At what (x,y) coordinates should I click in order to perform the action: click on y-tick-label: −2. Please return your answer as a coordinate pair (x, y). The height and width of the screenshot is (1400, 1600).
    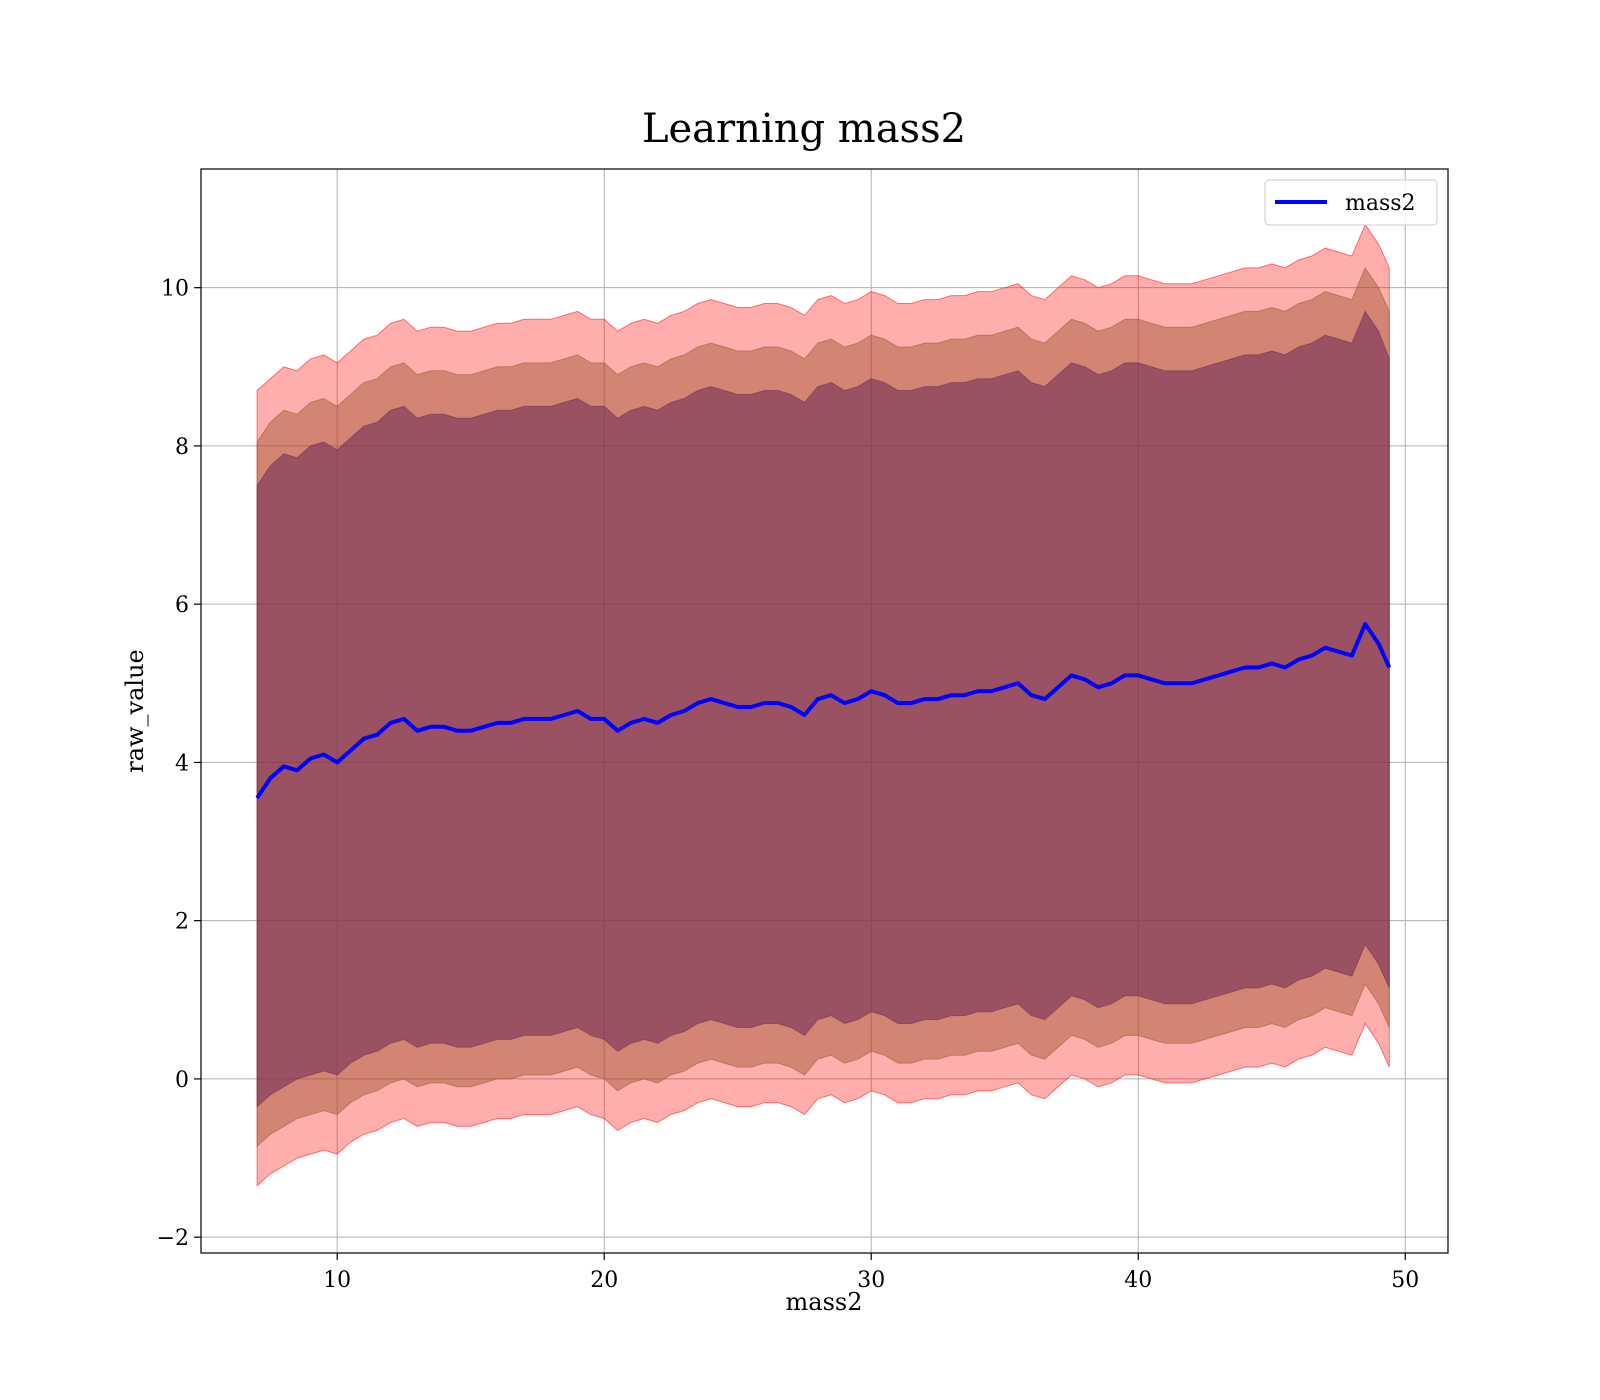
    Looking at the image, I should click on (173, 1238).